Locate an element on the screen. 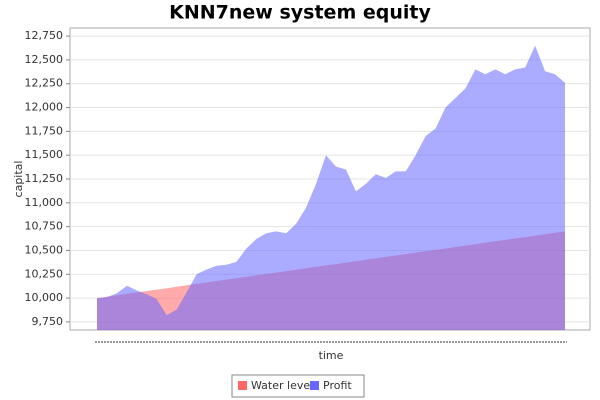 This screenshot has width=600, height=400. x-axis-label: time is located at coordinates (331, 355).